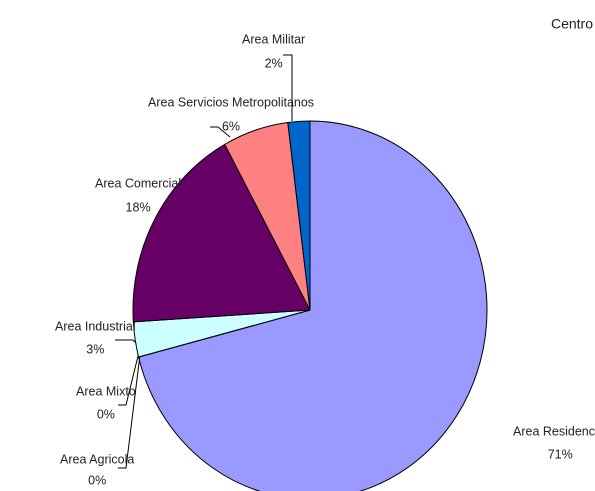 The height and width of the screenshot is (491, 595). What do you see at coordinates (95, 326) in the screenshot?
I see `slice-label: Area Industrial` at bounding box center [95, 326].